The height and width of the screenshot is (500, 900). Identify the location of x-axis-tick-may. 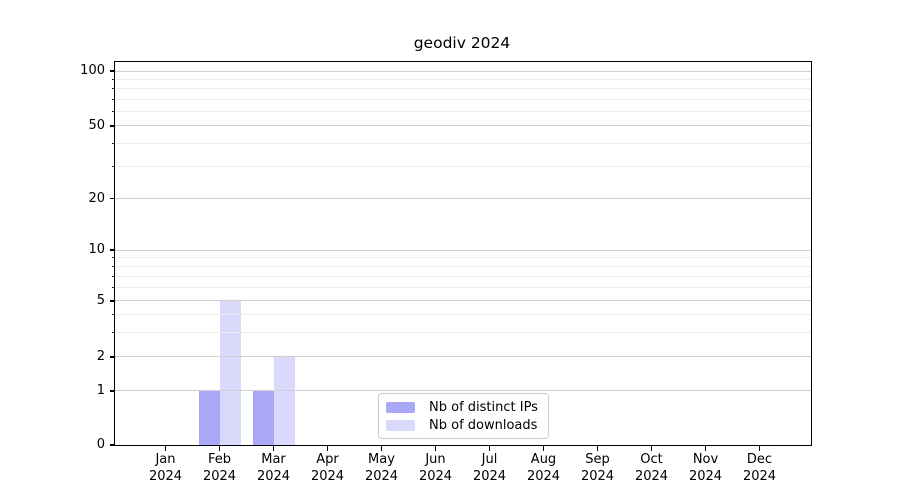
(381, 448).